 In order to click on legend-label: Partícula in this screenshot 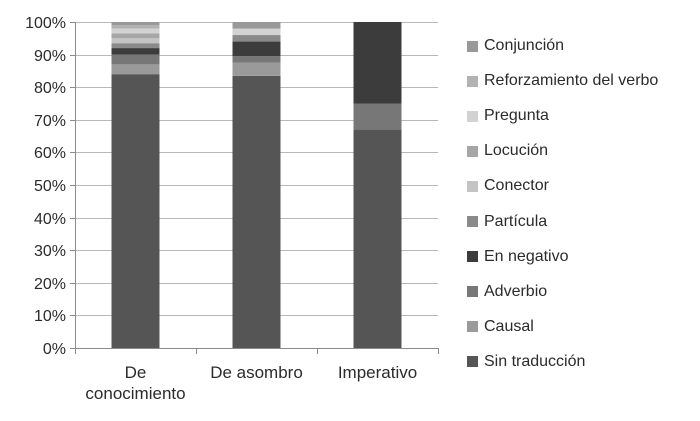, I will do `click(516, 221)`.